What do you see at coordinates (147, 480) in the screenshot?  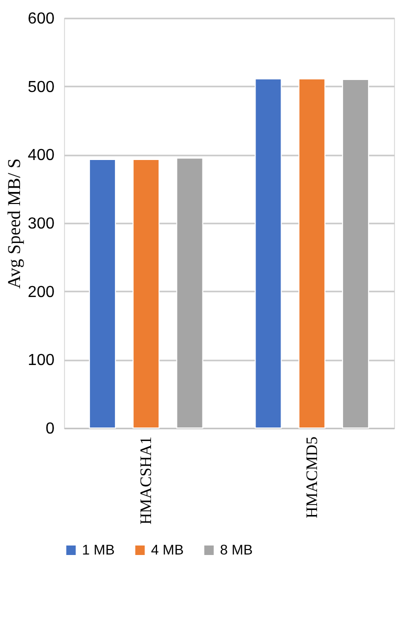 I see `x-tick-label: HMACSHA1` at bounding box center [147, 480].